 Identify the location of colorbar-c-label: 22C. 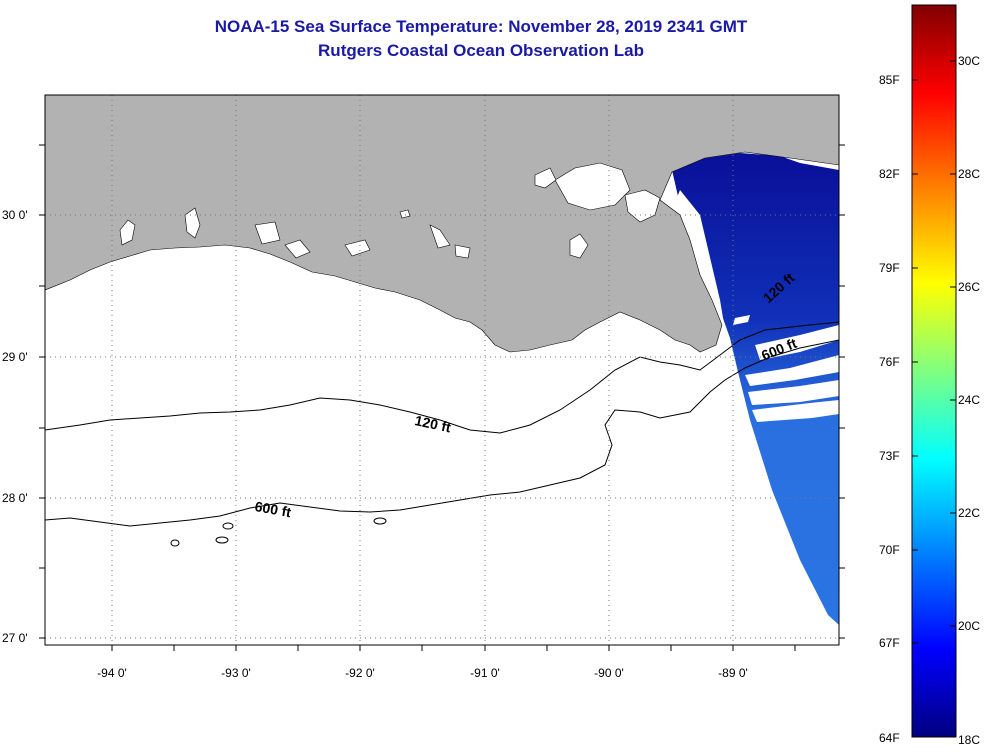
(969, 513).